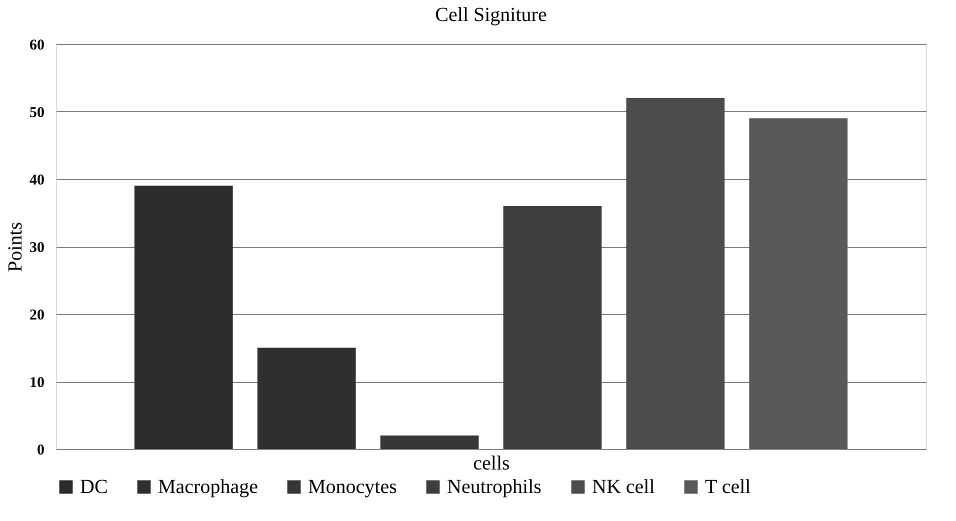 The height and width of the screenshot is (521, 956). I want to click on y-tick-label: 40, so click(37, 180).